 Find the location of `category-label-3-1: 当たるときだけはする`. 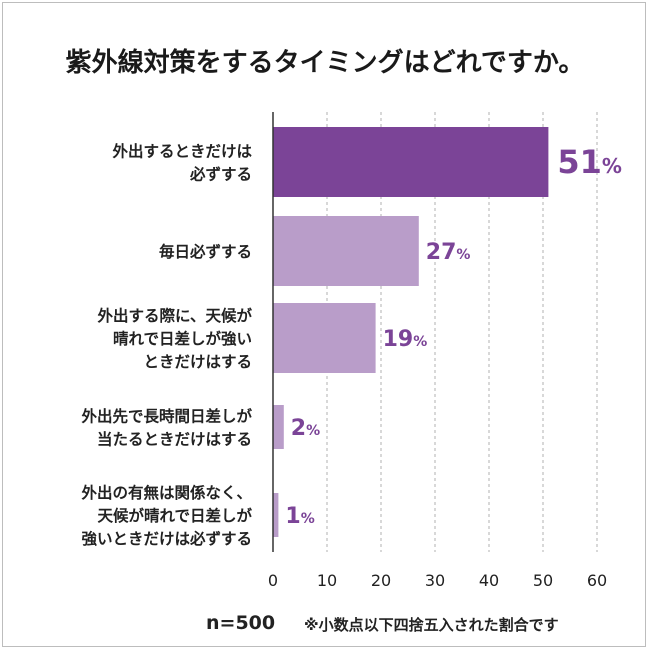

category-label-3-1: 当たるときだけはする is located at coordinates (174, 439).